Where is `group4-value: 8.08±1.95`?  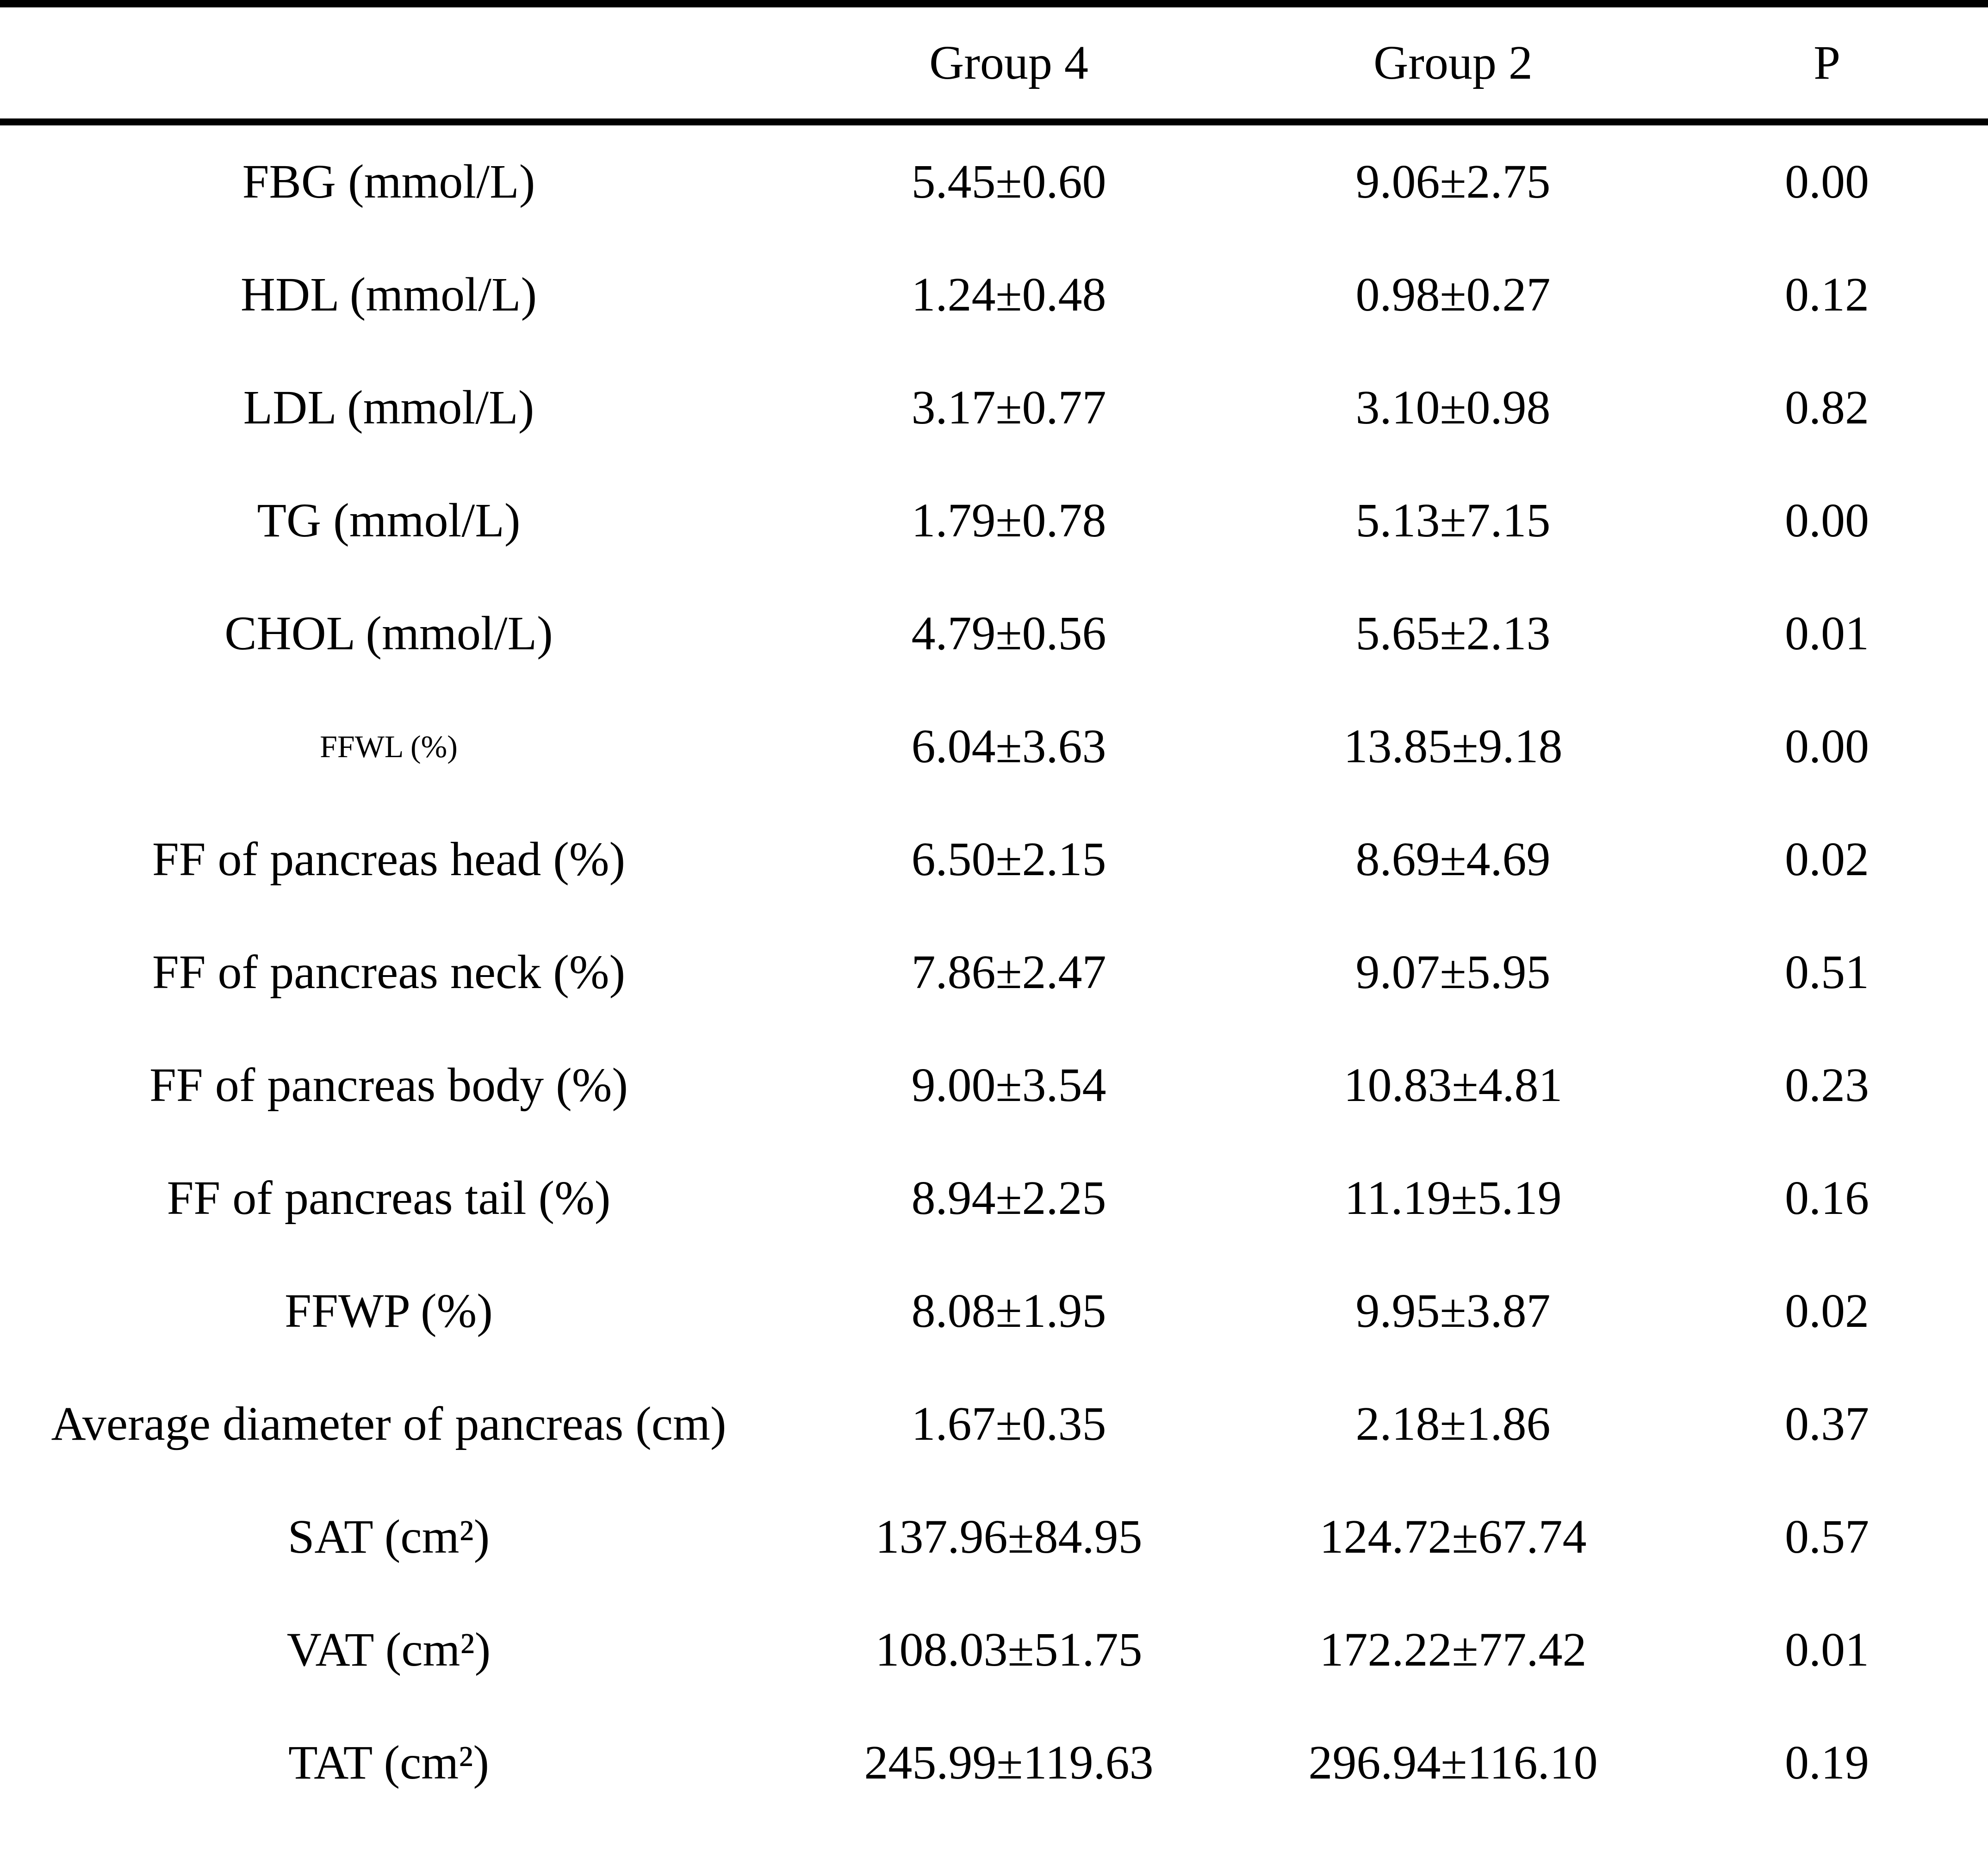 group4-value: 8.08±1.95 is located at coordinates (1009, 1310).